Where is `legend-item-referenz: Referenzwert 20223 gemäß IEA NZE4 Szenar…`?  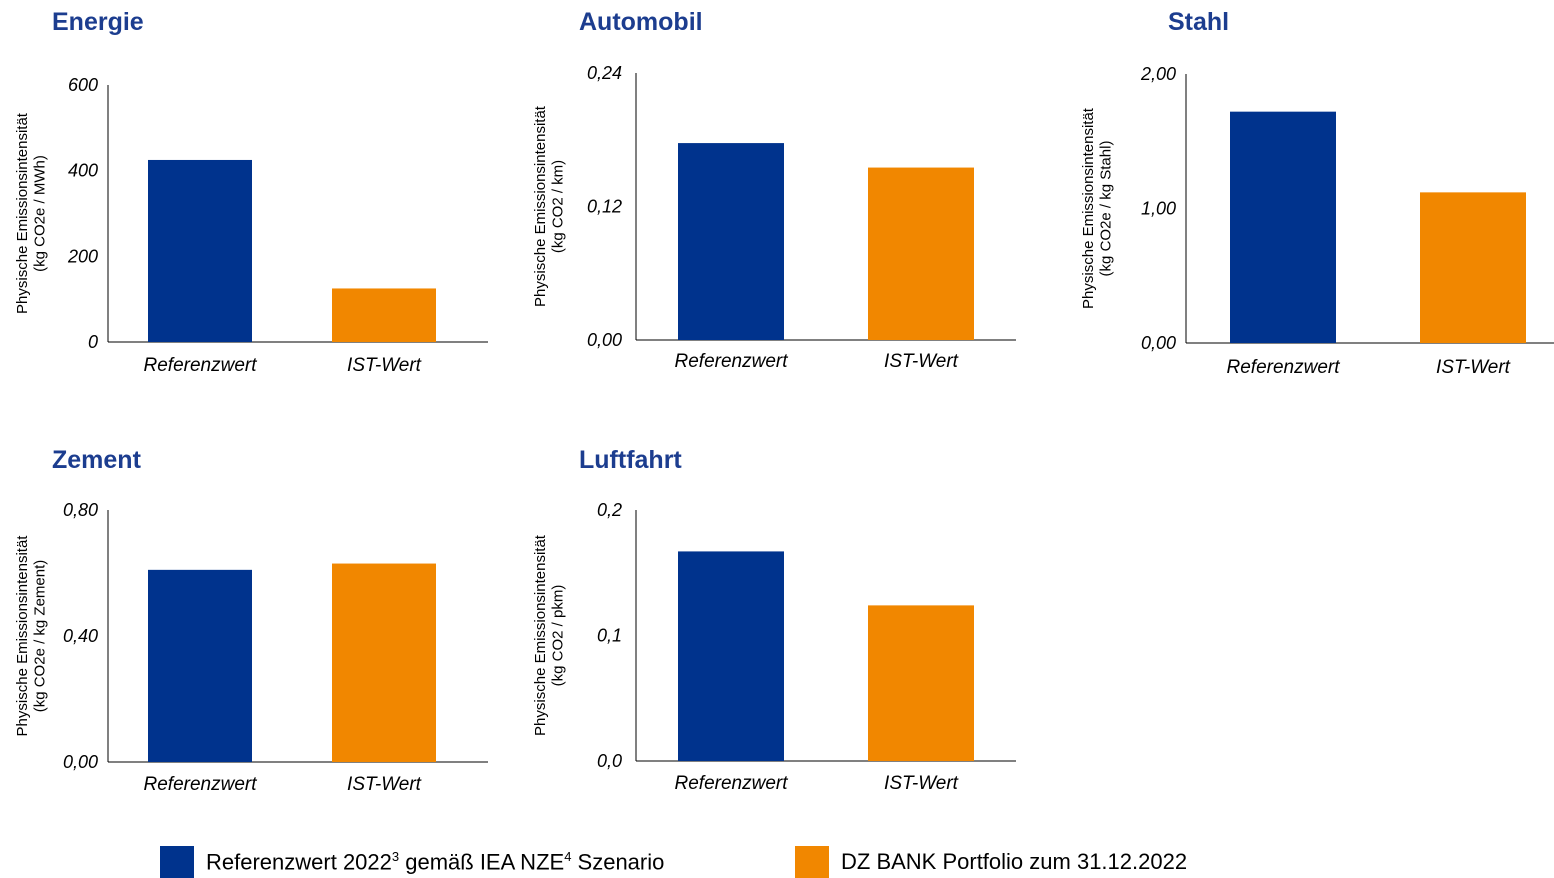
legend-item-referenz: Referenzwert 20223 gemäß IEA NZE4 Szenar… is located at coordinates (412, 862).